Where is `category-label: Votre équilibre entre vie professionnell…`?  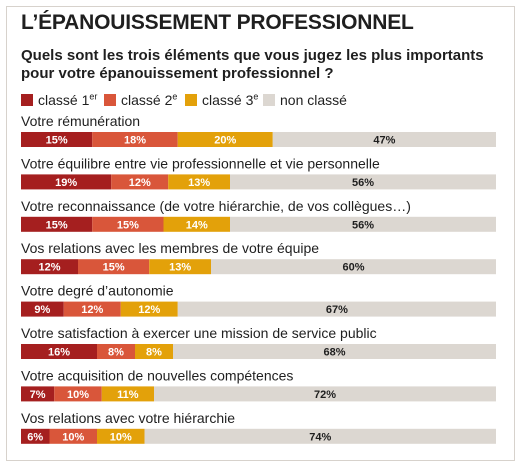 category-label: Votre équilibre entre vie professionnell… is located at coordinates (200, 163).